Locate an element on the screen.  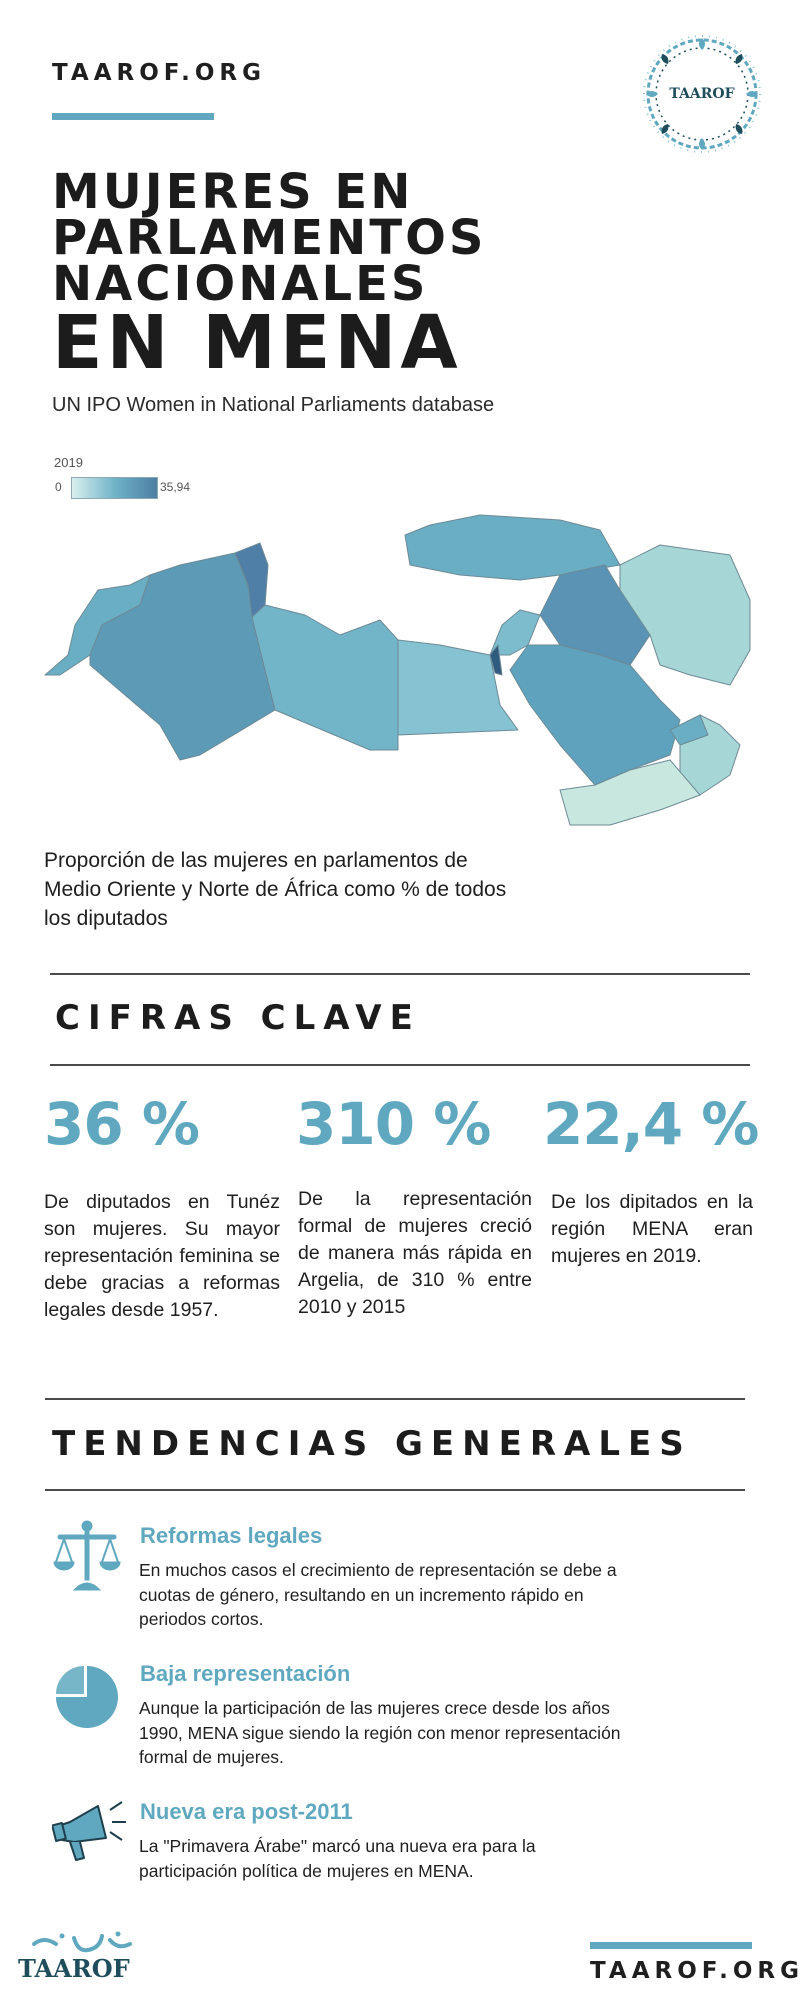
trend-title: Reformas legales is located at coordinates (231, 1535).